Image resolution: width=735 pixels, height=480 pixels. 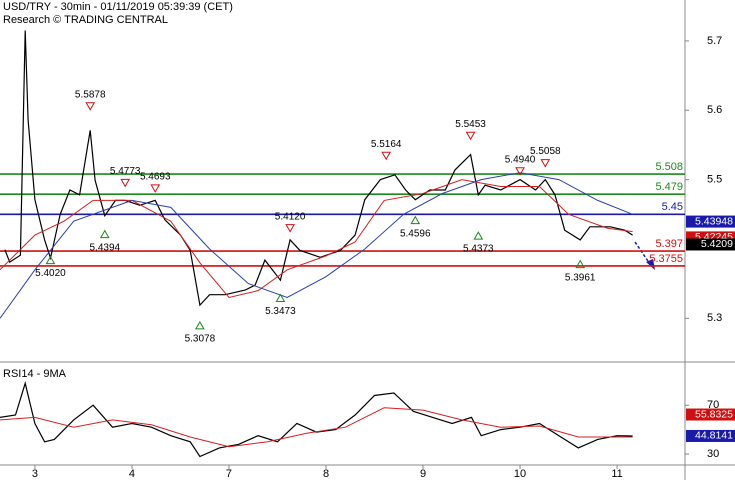 What do you see at coordinates (280, 311) in the screenshot?
I see `annotation-label: 5.3473` at bounding box center [280, 311].